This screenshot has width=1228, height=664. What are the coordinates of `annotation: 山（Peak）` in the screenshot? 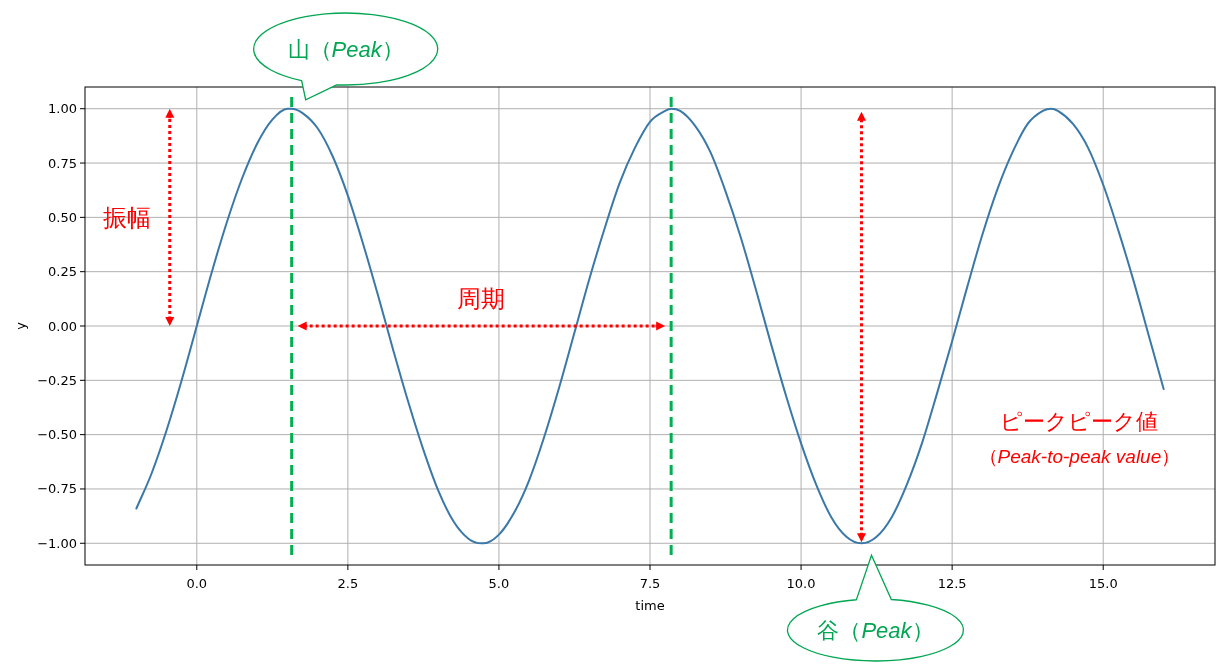 It's located at (345, 49).